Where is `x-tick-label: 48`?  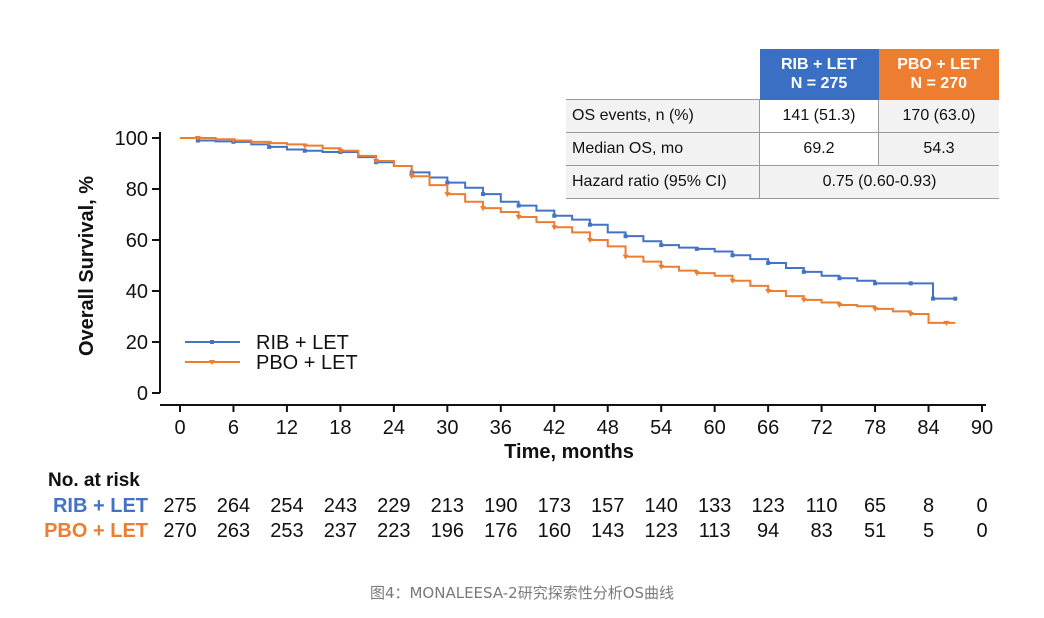
x-tick-label: 48 is located at coordinates (608, 428).